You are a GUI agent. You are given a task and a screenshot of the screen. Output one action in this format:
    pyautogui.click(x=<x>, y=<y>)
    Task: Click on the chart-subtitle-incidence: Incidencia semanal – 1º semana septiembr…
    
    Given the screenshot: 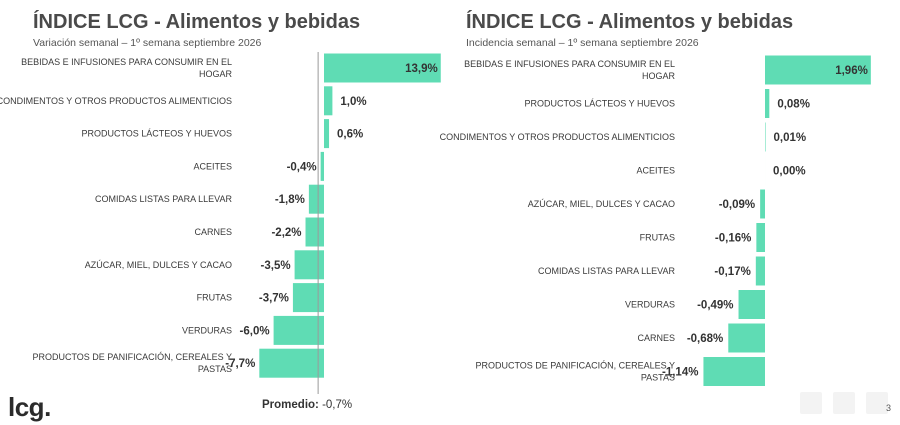 What is the action you would take?
    pyautogui.click(x=582, y=43)
    